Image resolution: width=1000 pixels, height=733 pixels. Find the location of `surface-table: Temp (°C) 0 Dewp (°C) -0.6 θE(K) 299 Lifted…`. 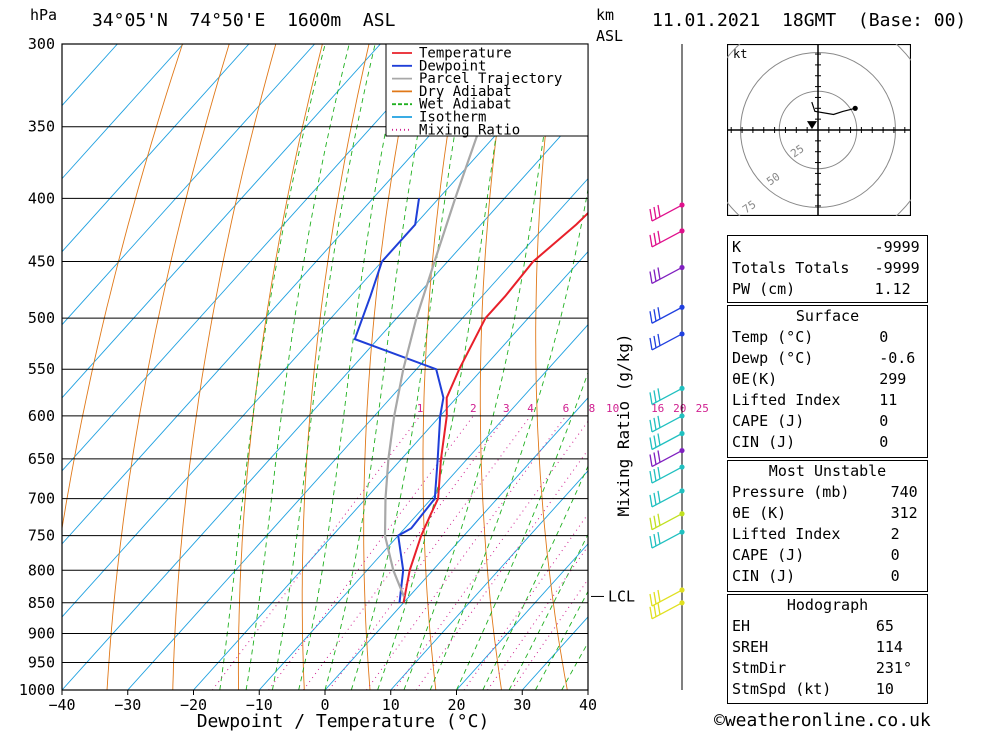

surface-table: Temp (°C) 0 Dewp (°C) -0.6 θE(K) 299 Lifted… is located at coordinates (829, 390).